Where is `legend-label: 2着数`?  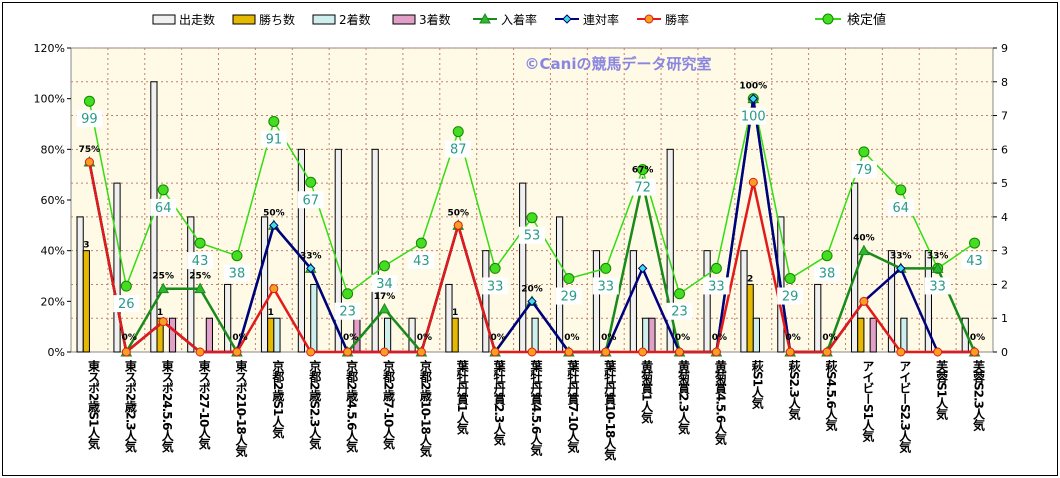
legend-label: 2着数 is located at coordinates (355, 19).